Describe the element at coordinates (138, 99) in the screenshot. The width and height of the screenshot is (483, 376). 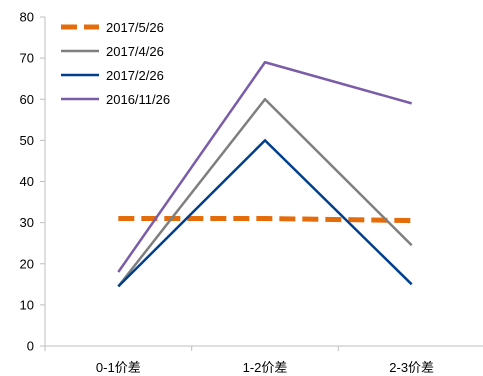
I see `legend-label-4: 2016/11/26` at that location.